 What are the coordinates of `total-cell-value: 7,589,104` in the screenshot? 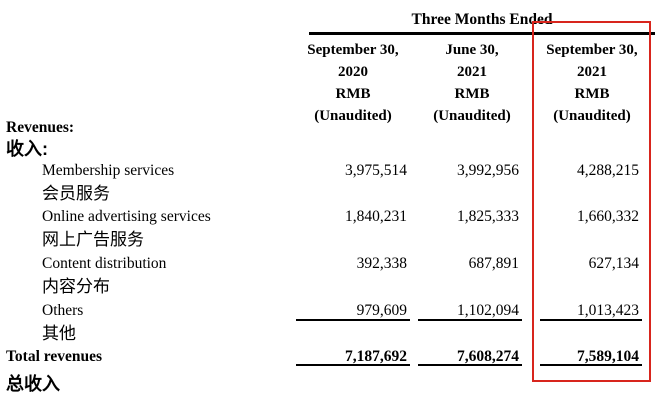 It's located at (591, 356).